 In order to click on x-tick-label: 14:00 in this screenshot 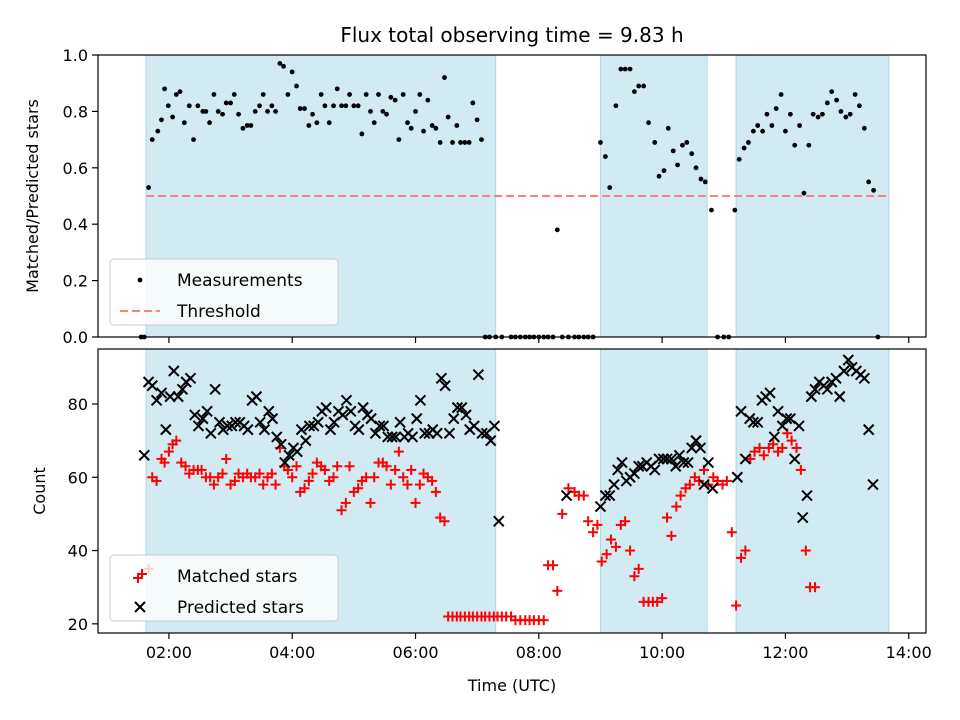, I will do `click(909, 652)`.